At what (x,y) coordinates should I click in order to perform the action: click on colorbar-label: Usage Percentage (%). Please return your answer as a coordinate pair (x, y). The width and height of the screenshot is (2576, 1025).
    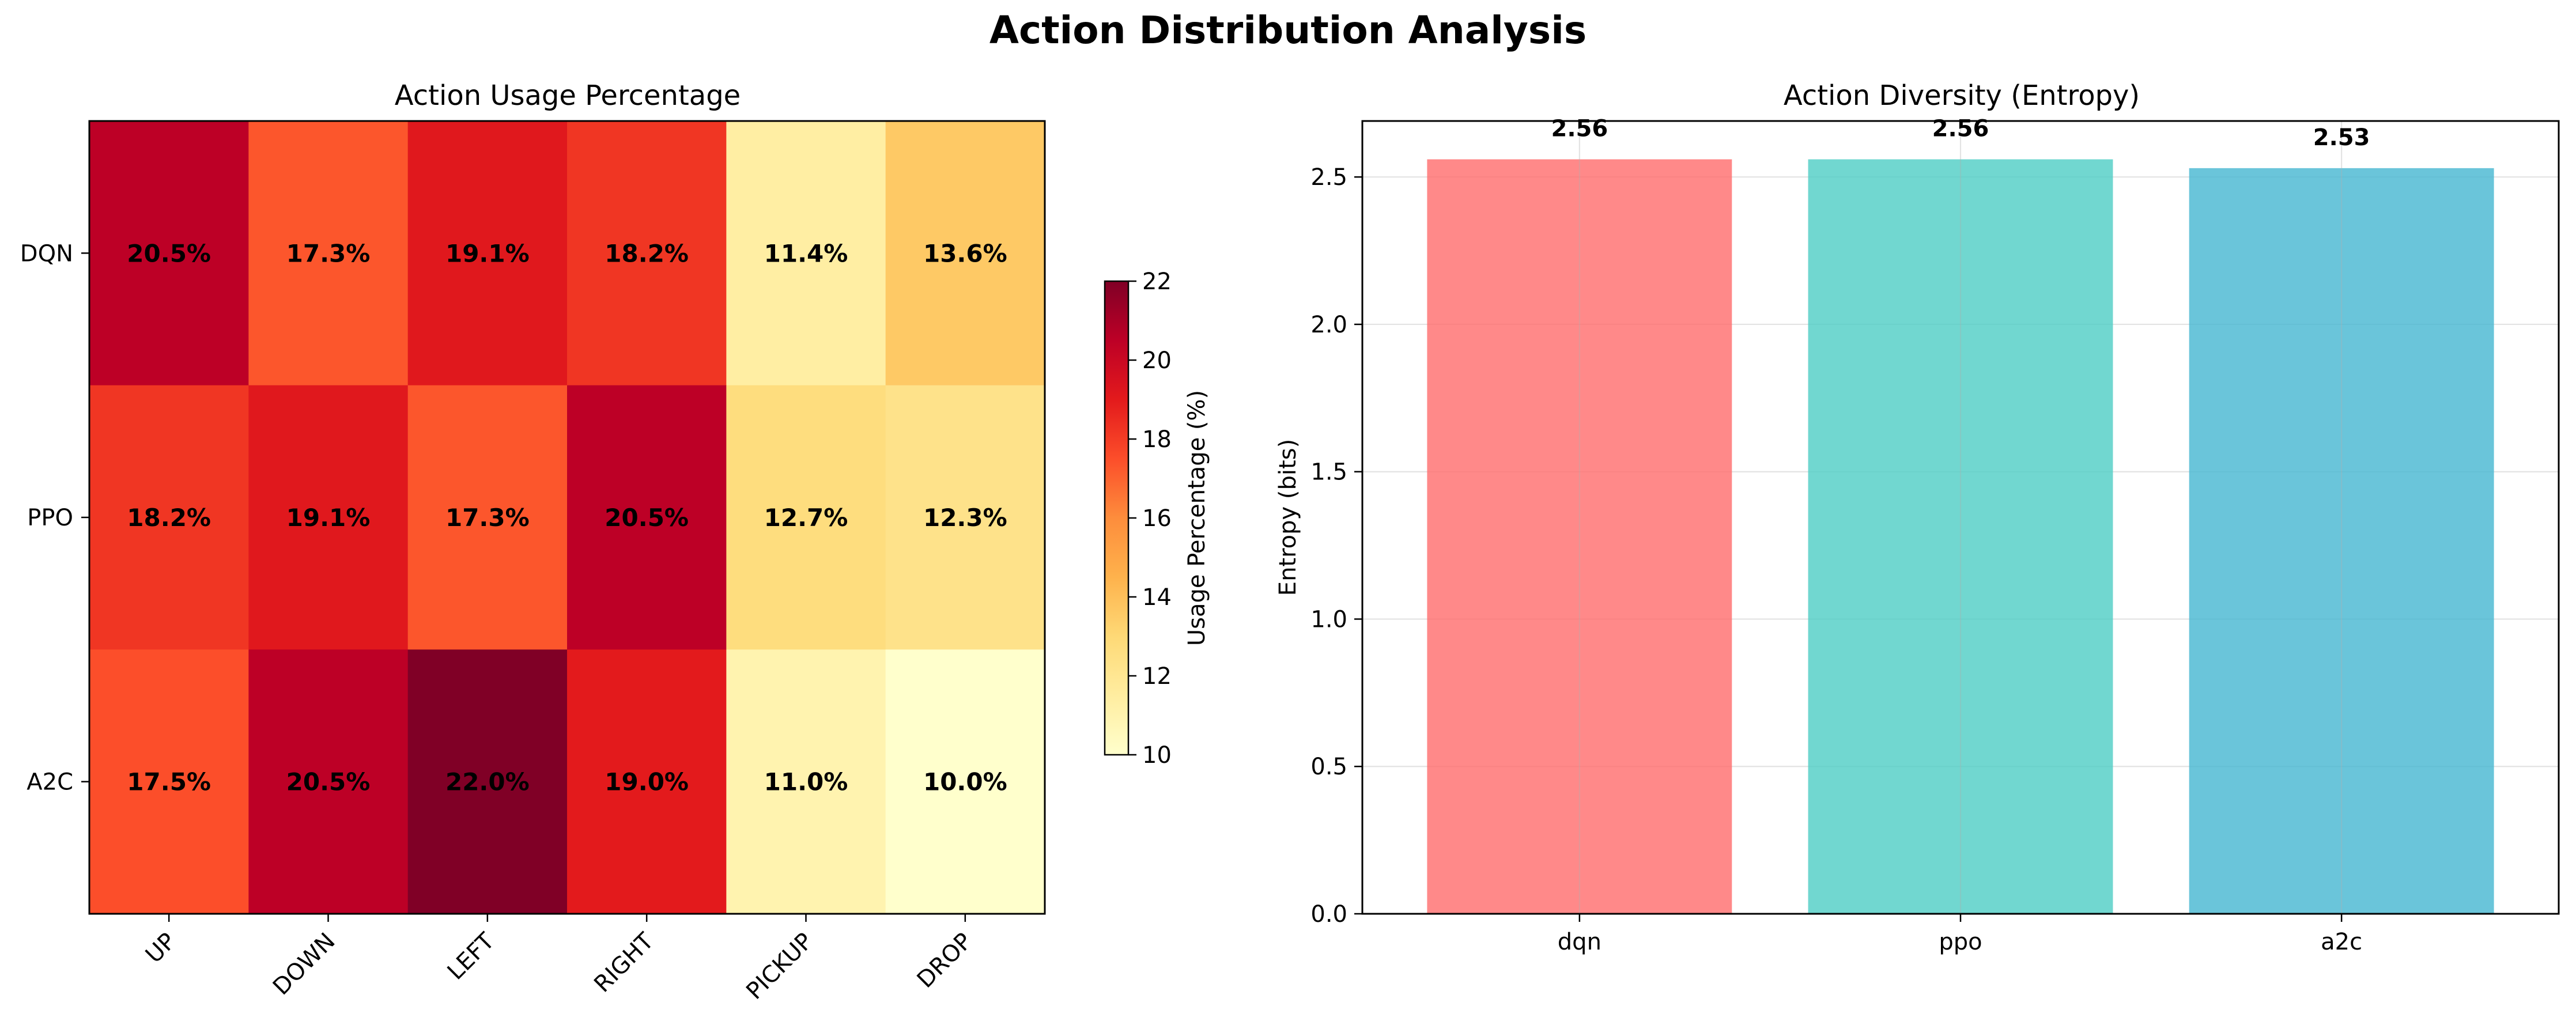
    Looking at the image, I should click on (1197, 518).